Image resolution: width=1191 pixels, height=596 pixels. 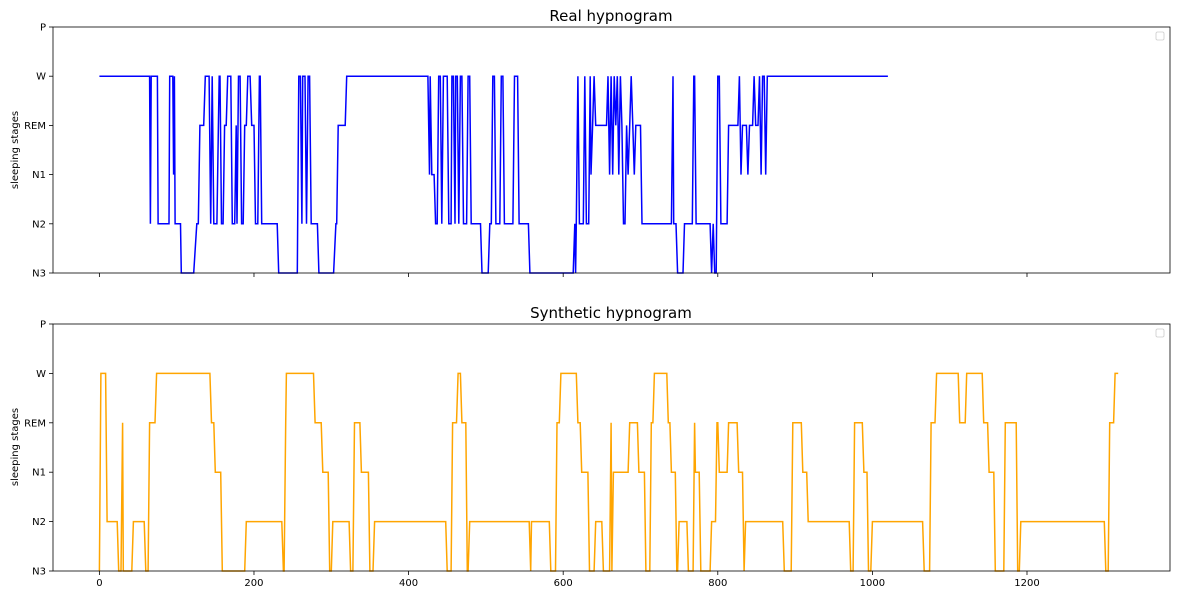 I want to click on real-hypnogram-ytick-label: N2, so click(x=39, y=224).